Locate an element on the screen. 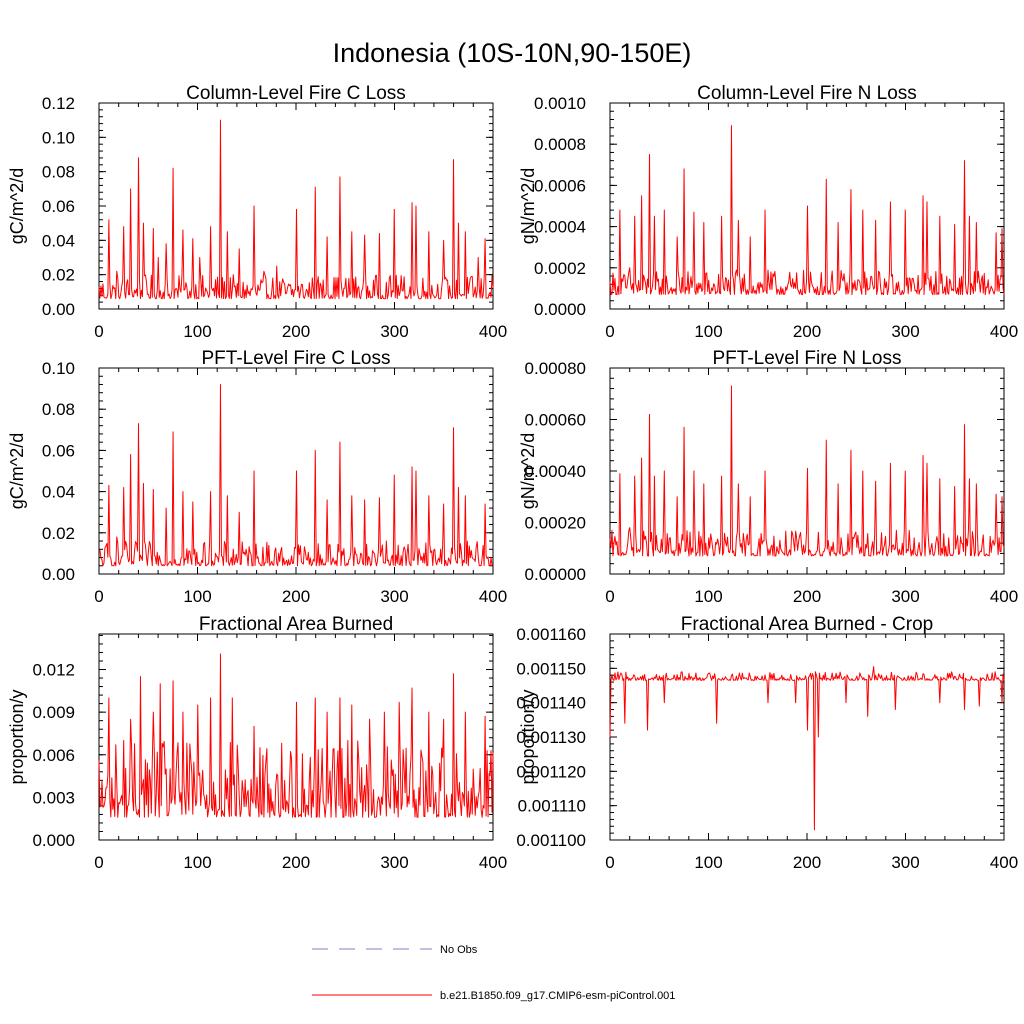 This screenshot has height=1024, width=1024. y-tick-label: 0.00020 is located at coordinates (555, 523).